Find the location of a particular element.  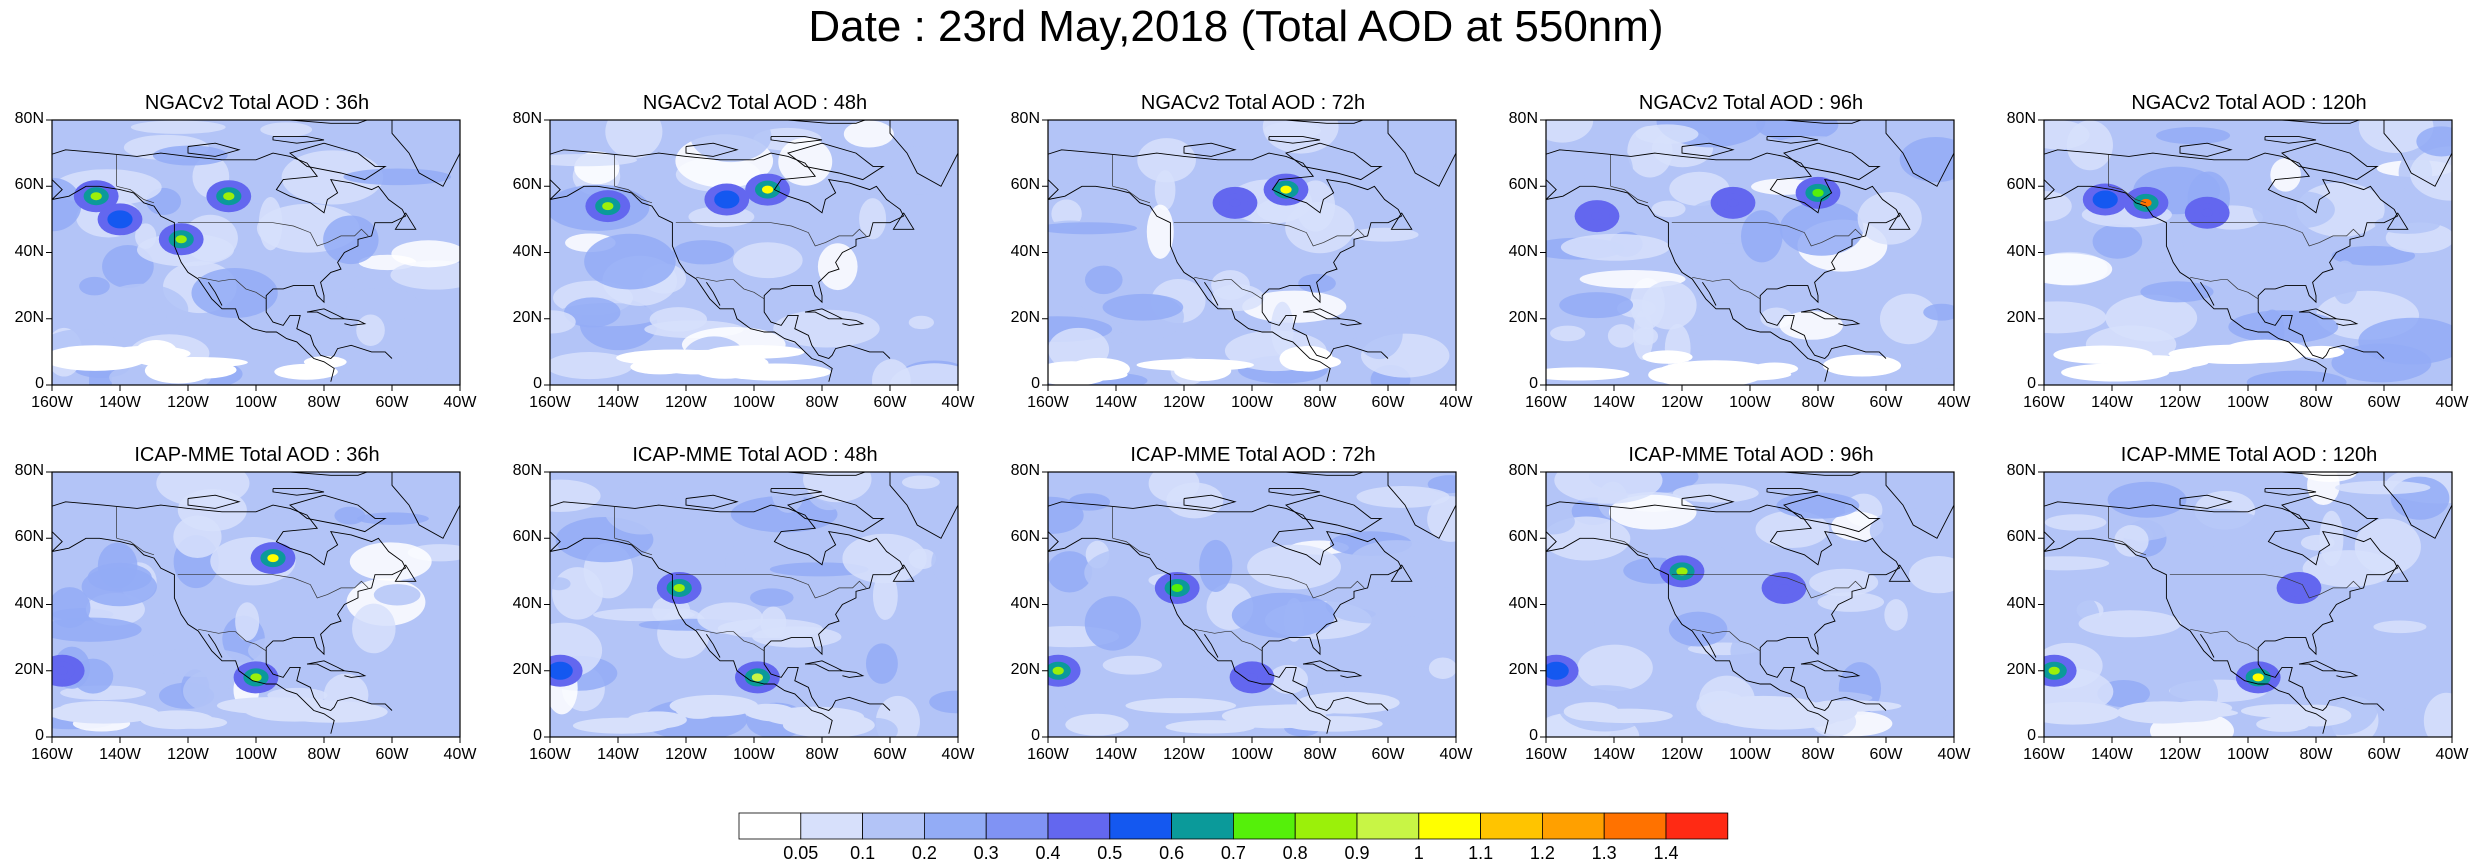

panel-title: NGACv2 Total AOD : 48h is located at coordinates (755, 103).